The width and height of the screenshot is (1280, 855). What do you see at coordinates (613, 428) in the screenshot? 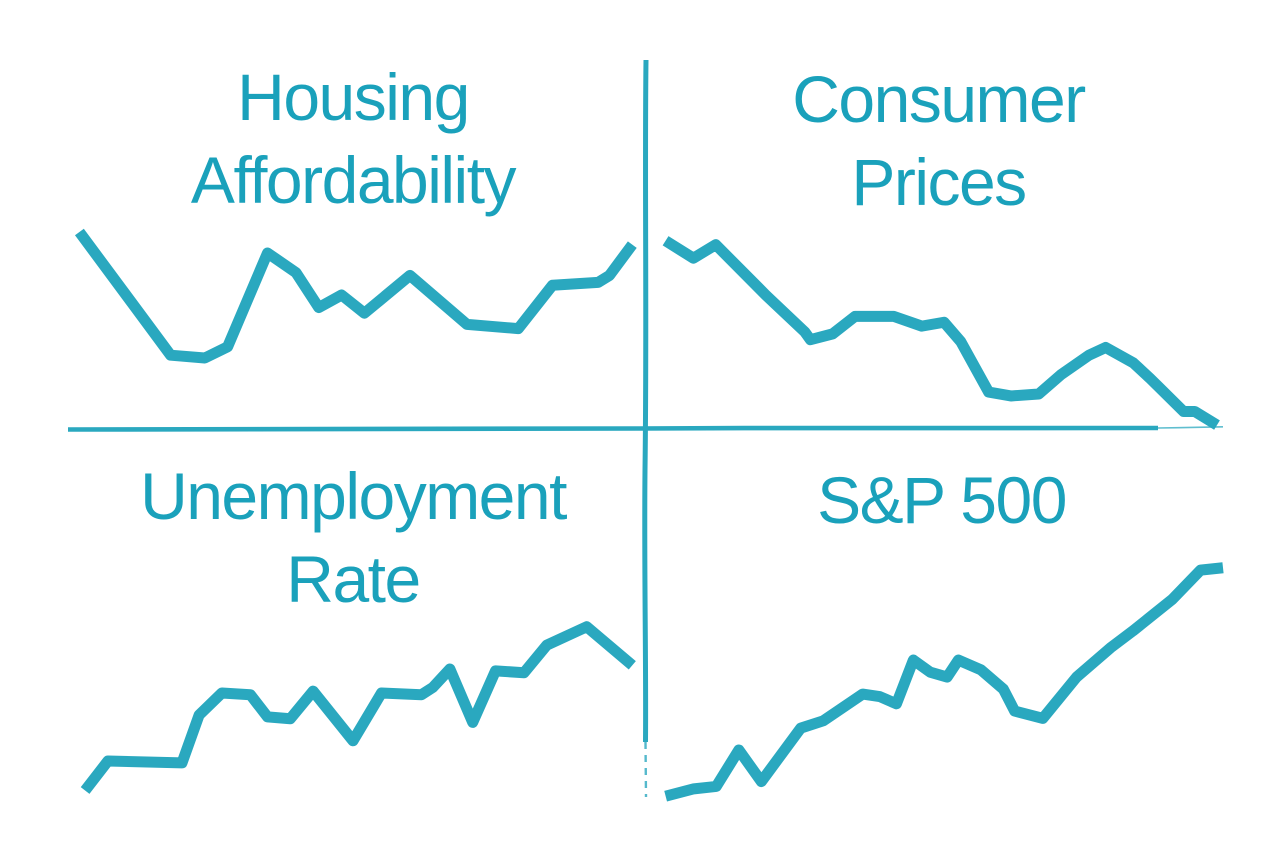
I see `horizontal-divider-line` at bounding box center [613, 428].